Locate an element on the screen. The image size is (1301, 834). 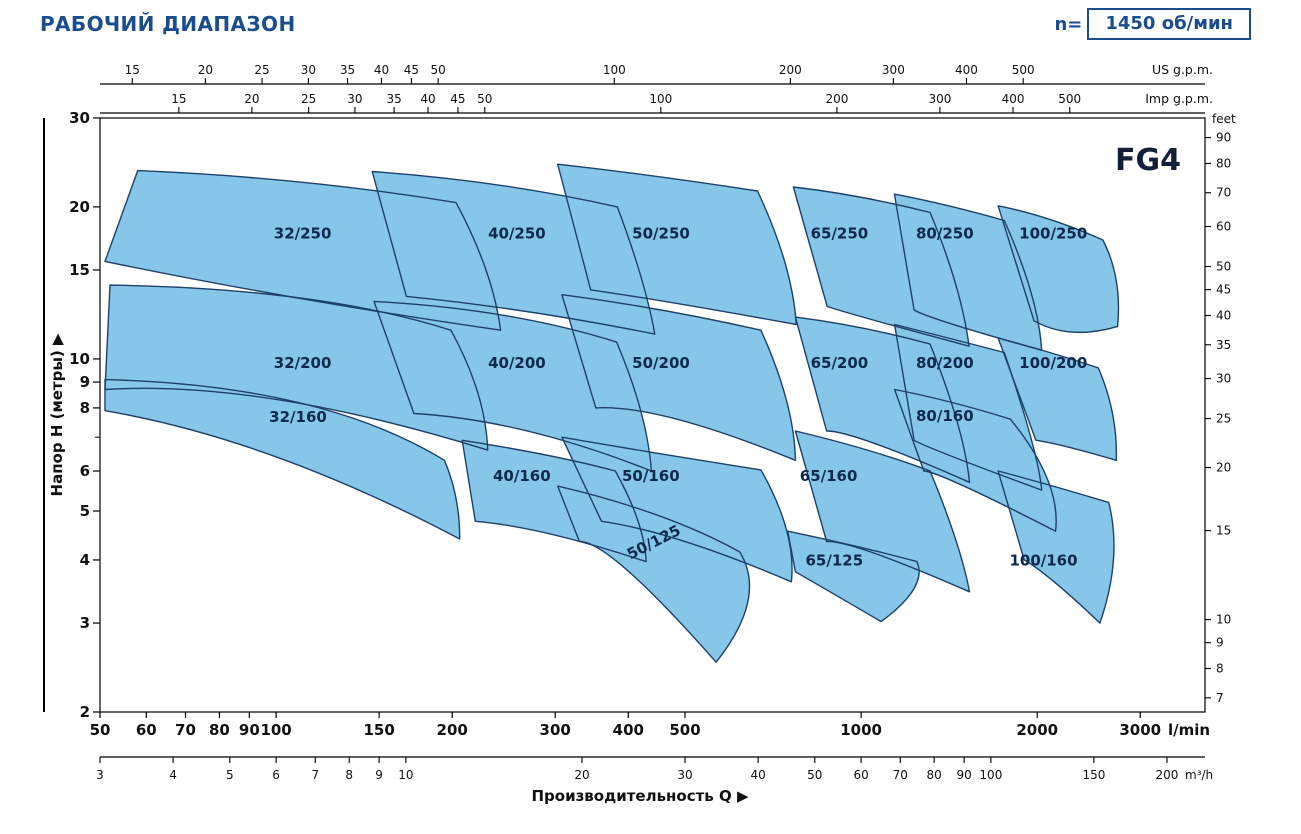
pump-envelope-label: 100/250 is located at coordinates (1053, 234).